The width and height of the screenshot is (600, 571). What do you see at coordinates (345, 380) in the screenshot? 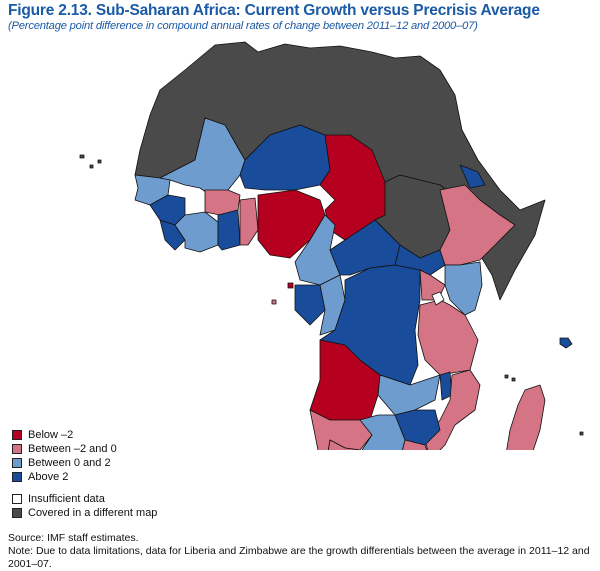
I see `country-angola` at bounding box center [345, 380].